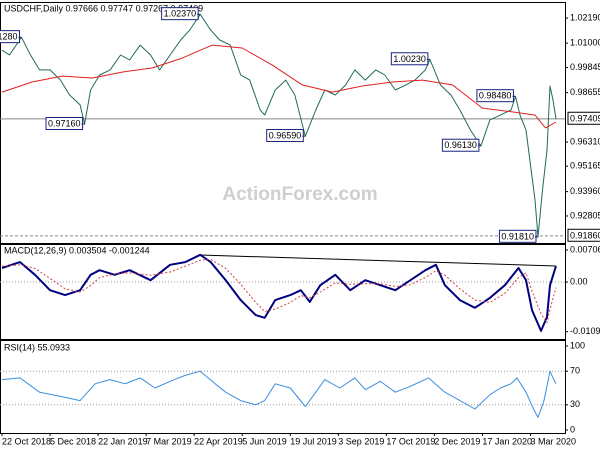  What do you see at coordinates (585, 43) in the screenshot?
I see `y-tick-label: 1.01000` at bounding box center [585, 43].